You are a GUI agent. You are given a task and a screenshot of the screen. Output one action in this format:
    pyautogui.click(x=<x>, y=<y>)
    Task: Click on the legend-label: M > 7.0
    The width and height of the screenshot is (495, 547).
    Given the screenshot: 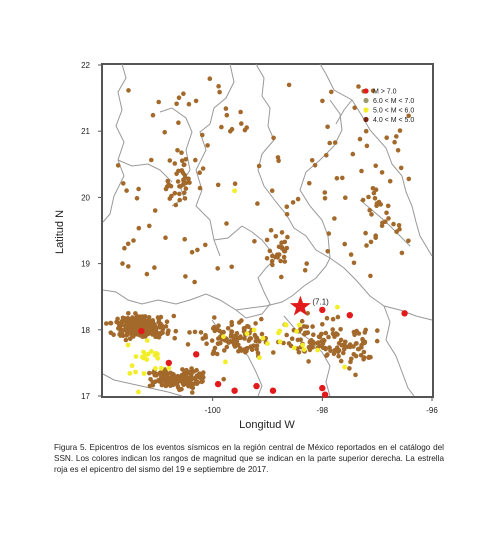 What is the action you would take?
    pyautogui.click(x=385, y=92)
    